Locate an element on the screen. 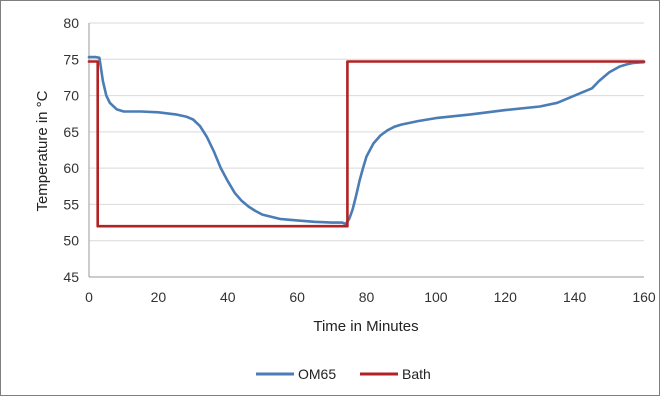 The image size is (662, 398). x-tick-60: 60 is located at coordinates (297, 297).